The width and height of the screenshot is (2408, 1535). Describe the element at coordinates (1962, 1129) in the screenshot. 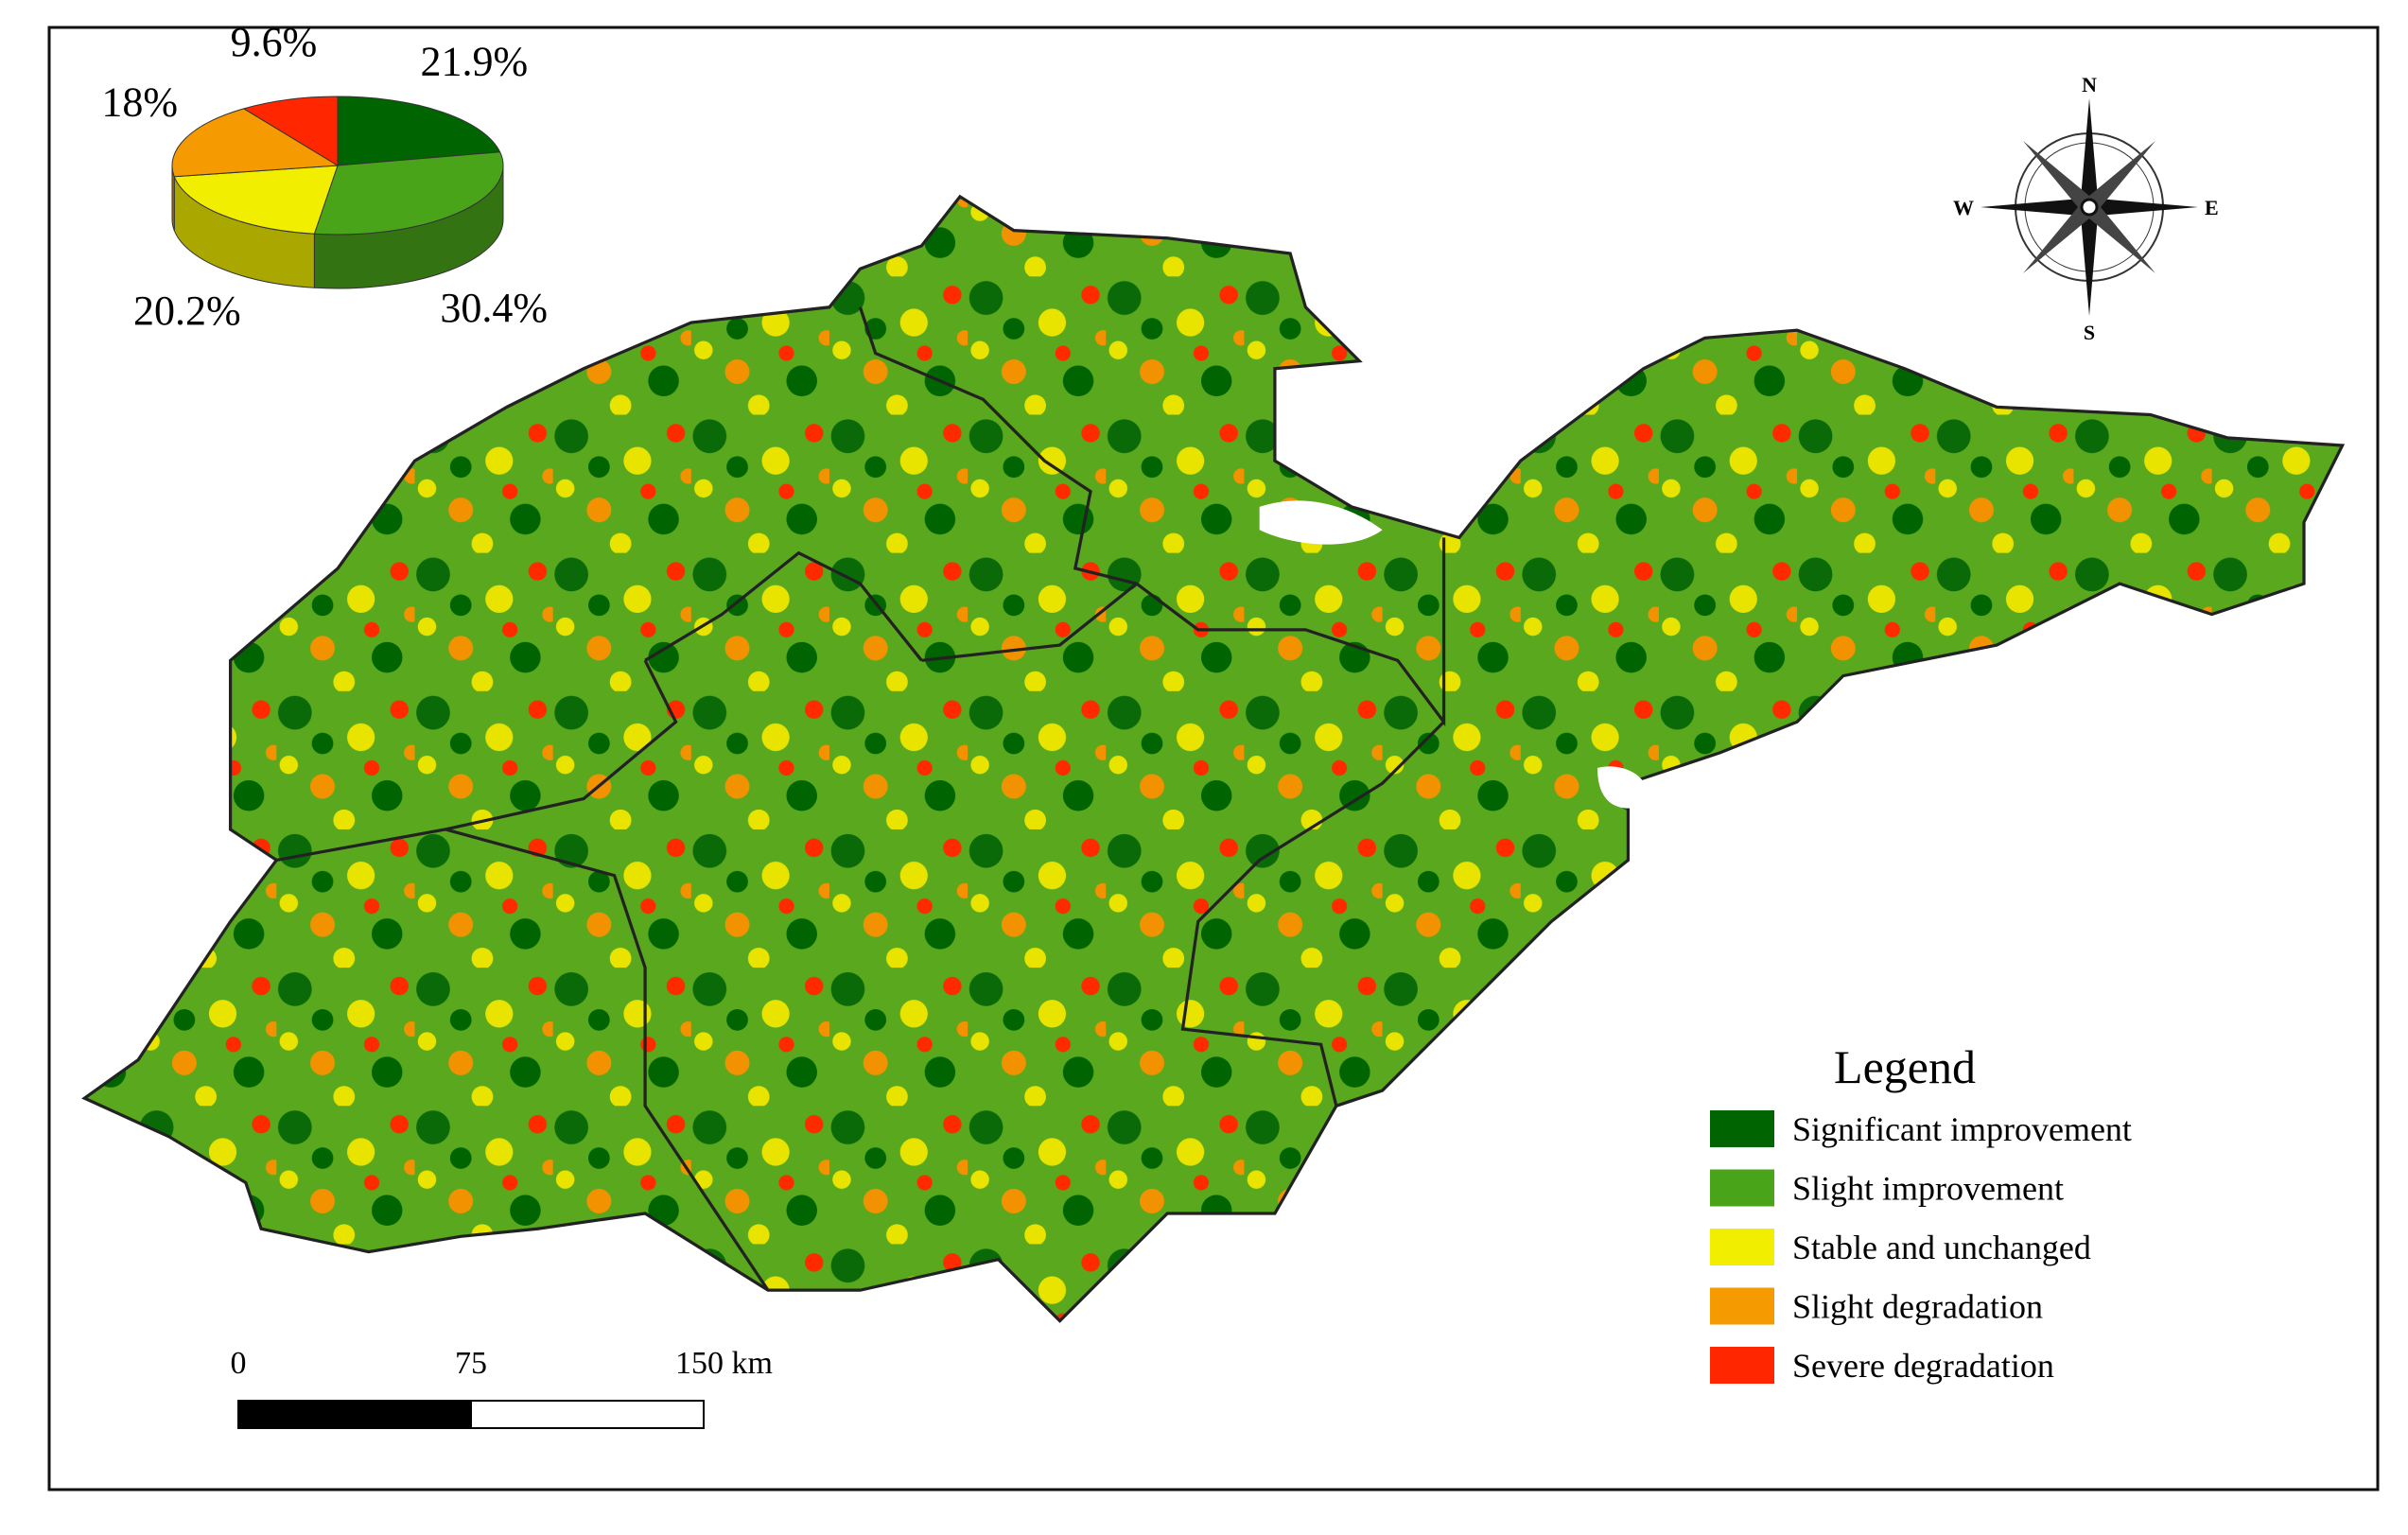

I see `legend-label: Significant improvement` at that location.